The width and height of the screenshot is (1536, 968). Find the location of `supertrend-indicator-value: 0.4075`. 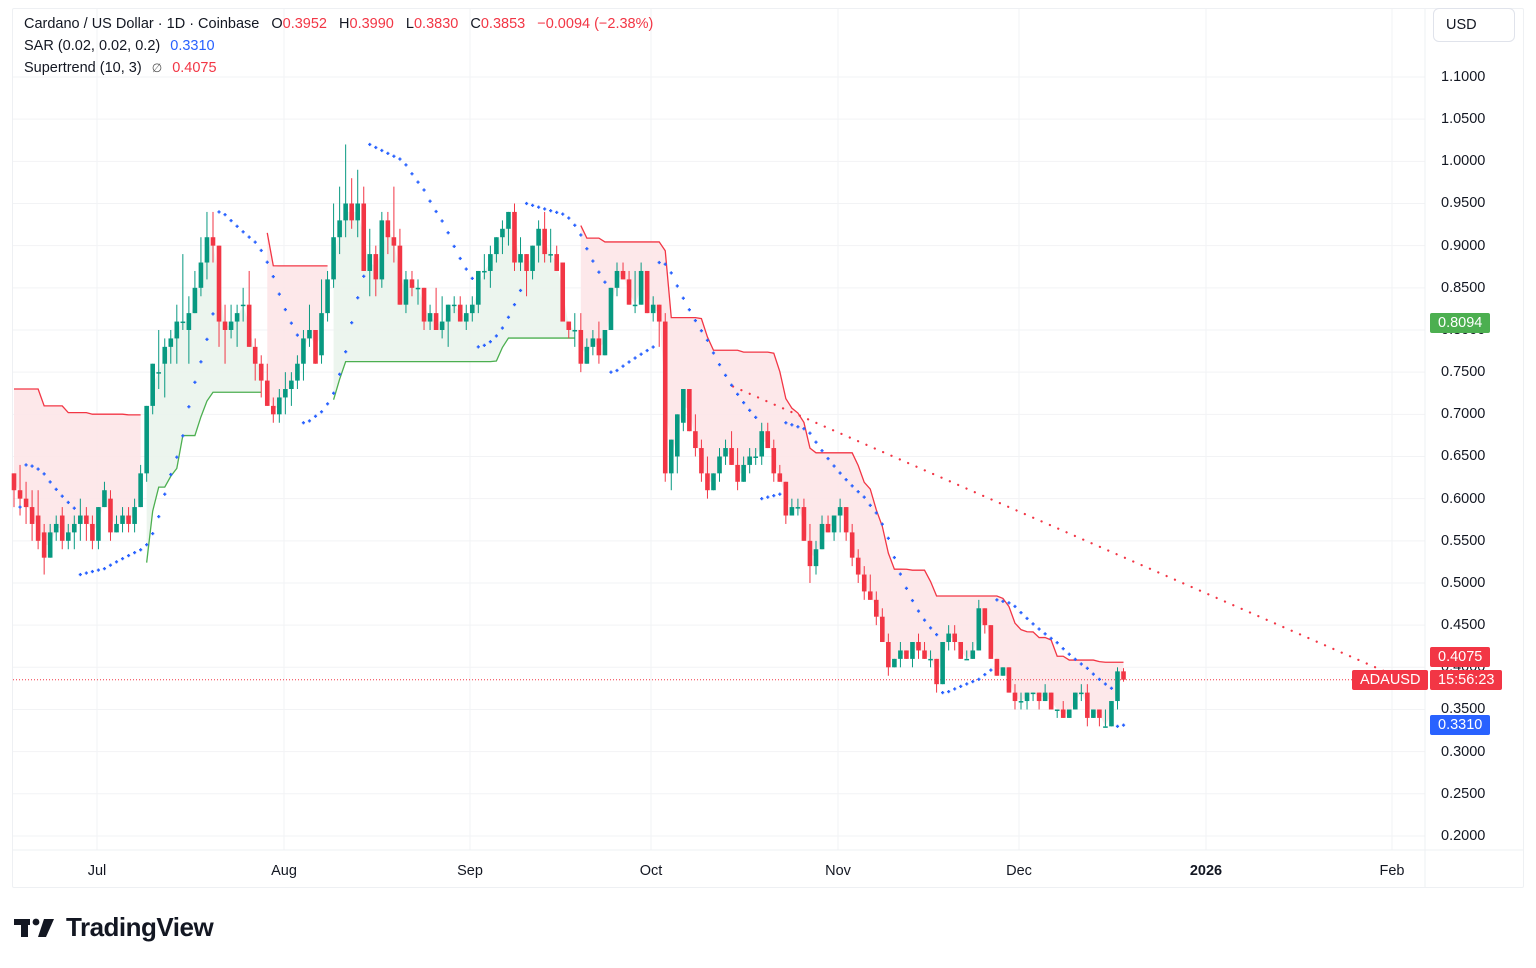

supertrend-indicator-value: 0.4075 is located at coordinates (194, 68).